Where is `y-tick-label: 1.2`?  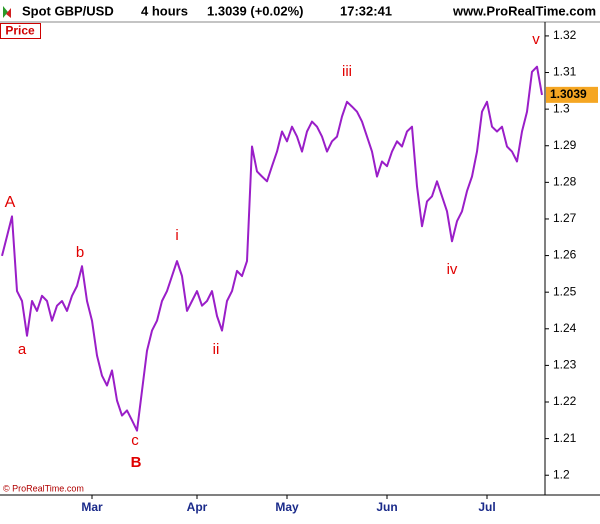 y-tick-label: 1.2 is located at coordinates (561, 474).